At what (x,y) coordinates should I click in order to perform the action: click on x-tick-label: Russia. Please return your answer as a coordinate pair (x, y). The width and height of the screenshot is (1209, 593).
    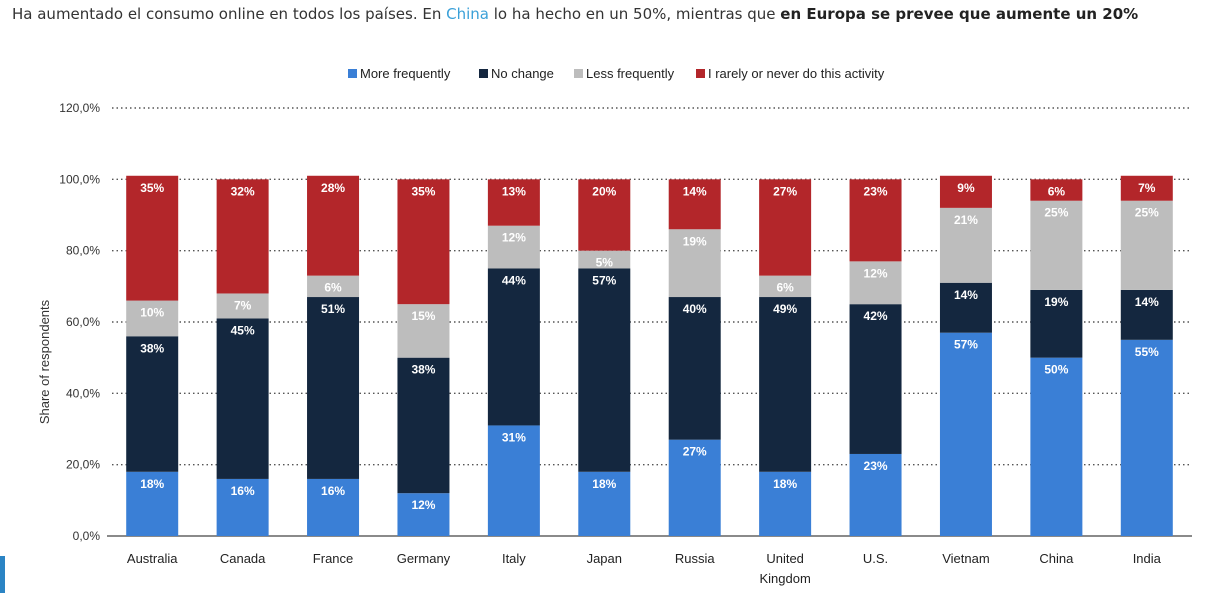
    Looking at the image, I should click on (695, 558).